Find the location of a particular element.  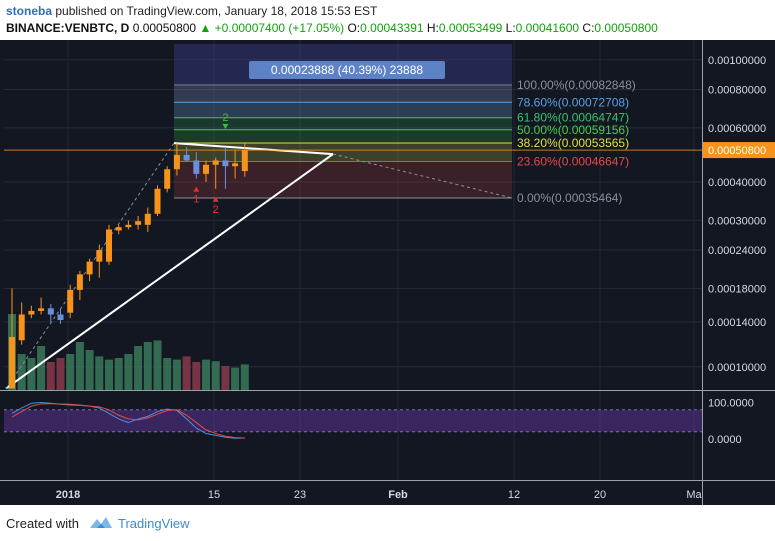

x-tick-label: 20 is located at coordinates (600, 495).